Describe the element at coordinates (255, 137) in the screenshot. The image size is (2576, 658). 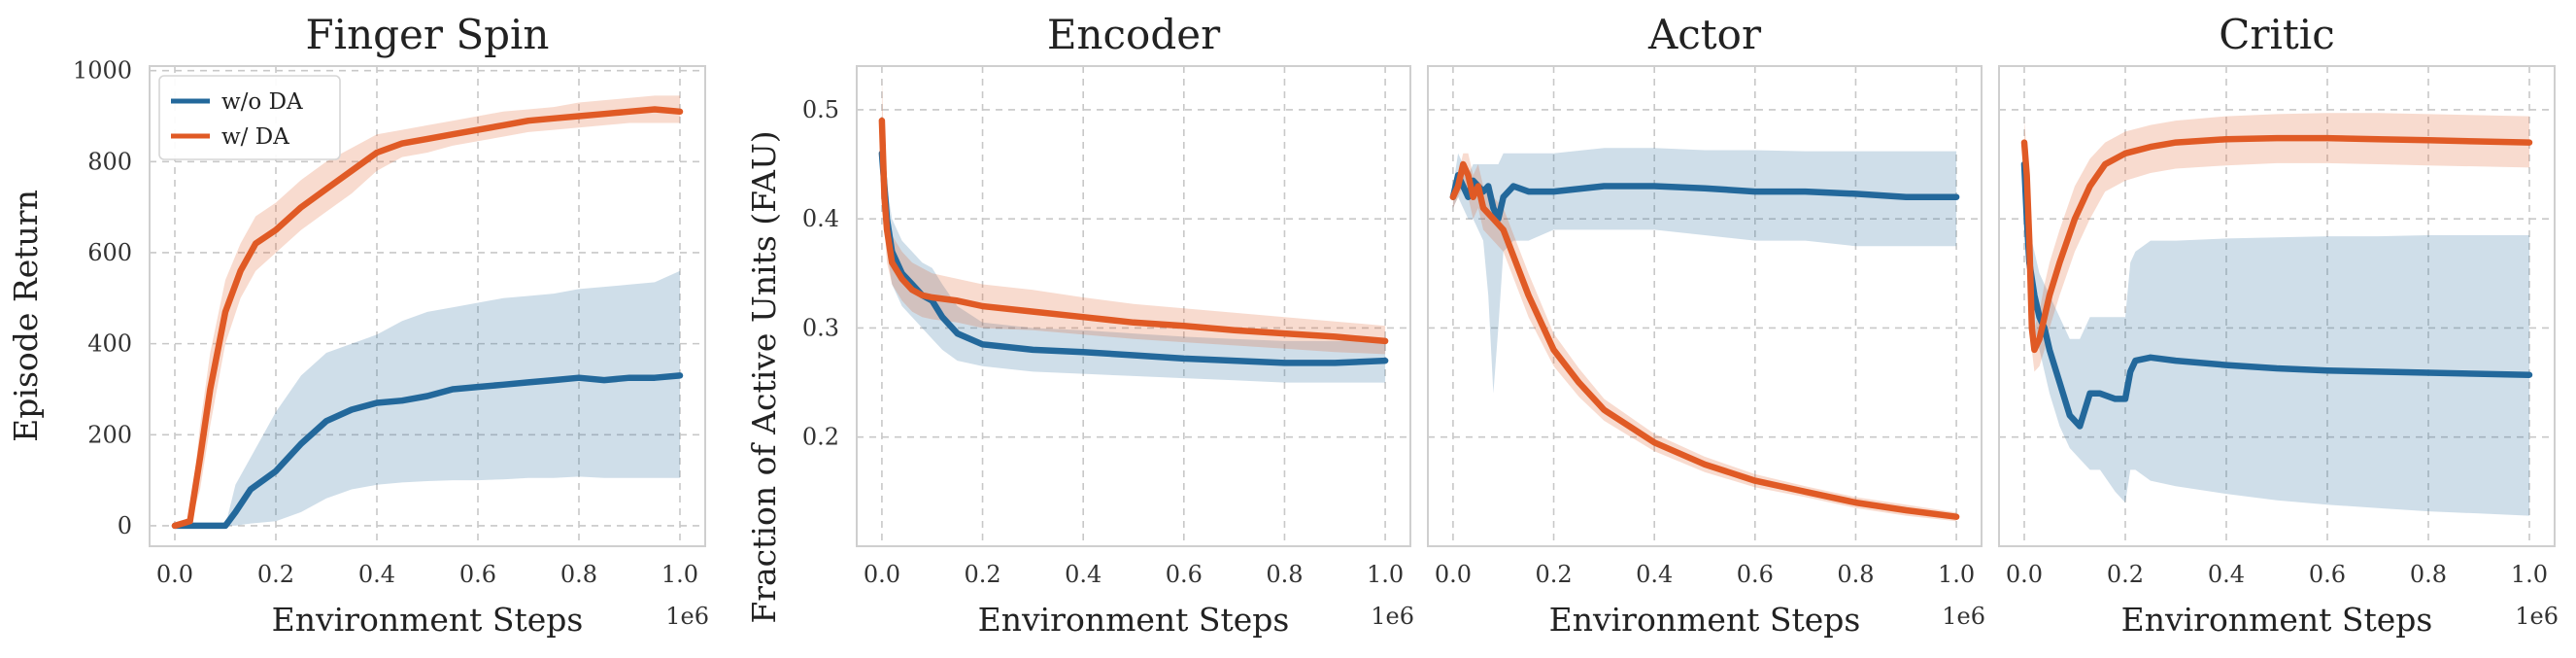
I see `legend-label-w-da: w/ DA` at that location.